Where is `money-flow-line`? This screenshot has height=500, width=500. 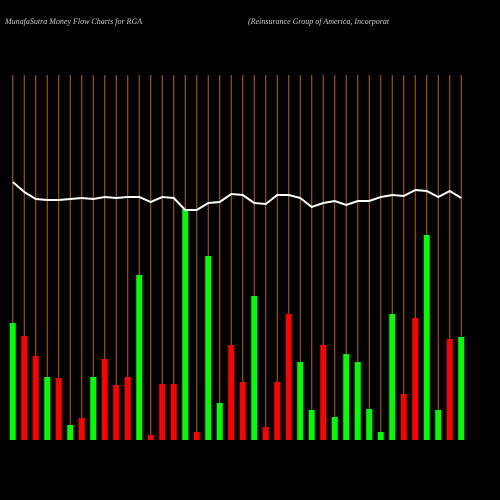
money-flow-line is located at coordinates (237, 196).